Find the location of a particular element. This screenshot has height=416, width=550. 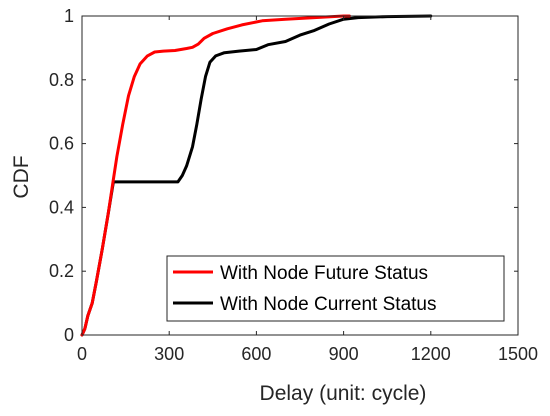

legend-label-current: With Node Current Status is located at coordinates (328, 304).